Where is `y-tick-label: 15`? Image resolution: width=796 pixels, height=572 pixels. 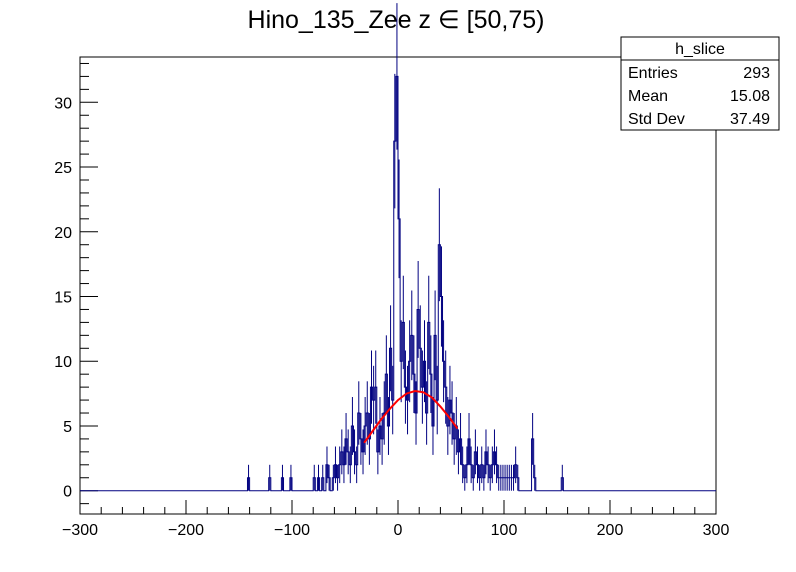
y-tick-label: 15 is located at coordinates (63, 298).